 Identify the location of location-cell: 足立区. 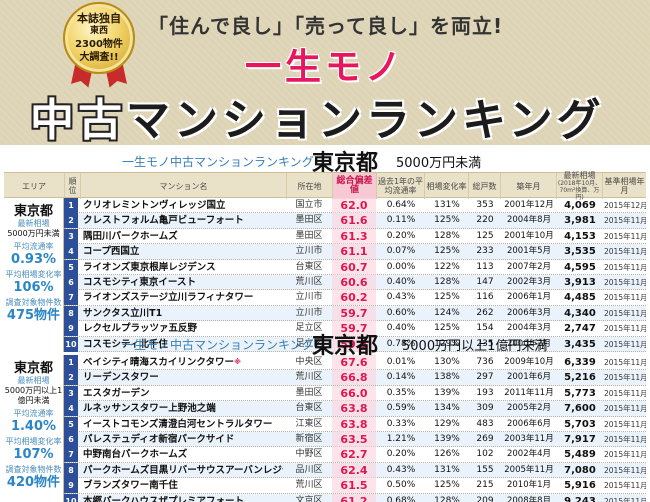
(309, 328).